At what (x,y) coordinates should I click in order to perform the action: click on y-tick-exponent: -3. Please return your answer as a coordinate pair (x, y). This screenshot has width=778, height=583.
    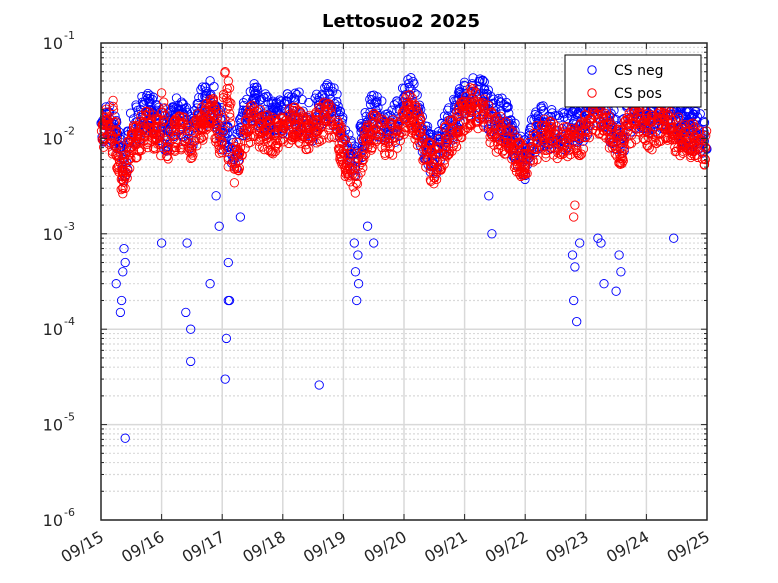
    Looking at the image, I should click on (69, 226).